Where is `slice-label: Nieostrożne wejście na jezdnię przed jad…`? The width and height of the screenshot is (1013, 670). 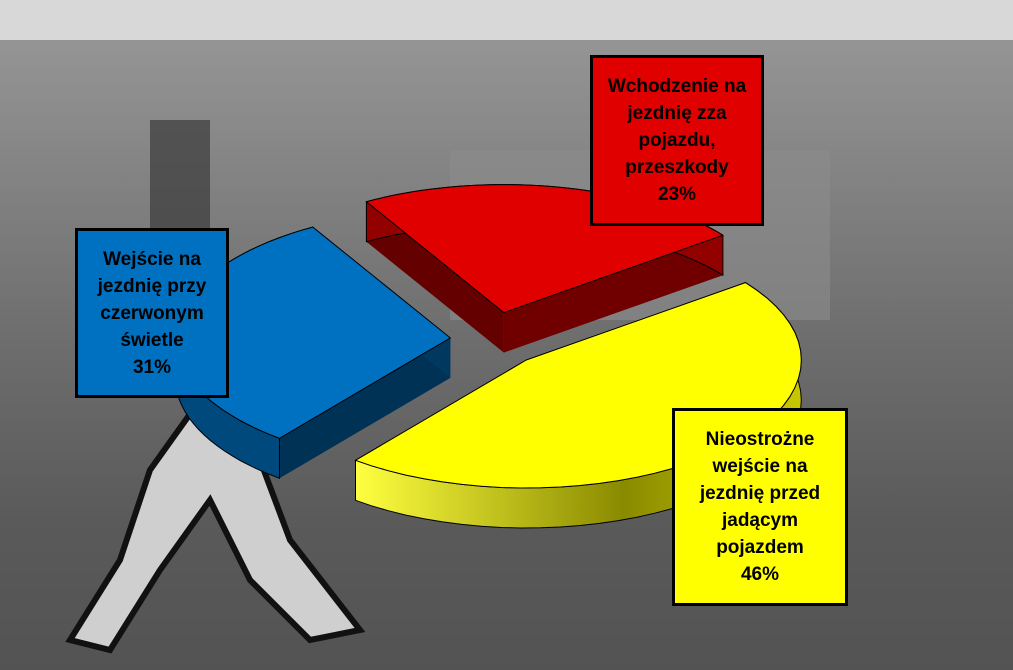 slice-label: Nieostrożne wejście na jezdnię przed jad… is located at coordinates (760, 507).